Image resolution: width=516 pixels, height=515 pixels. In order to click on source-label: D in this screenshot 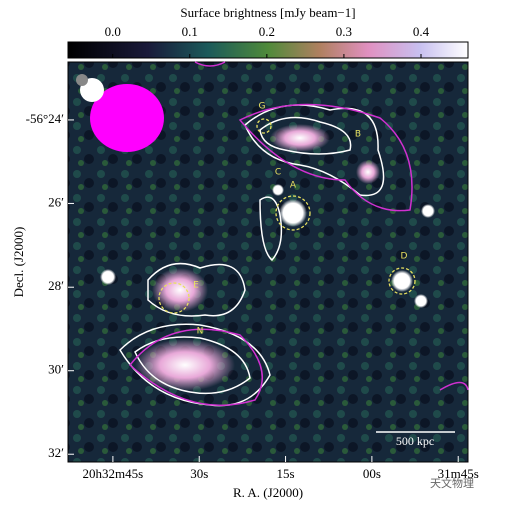, I will do `click(404, 257)`.